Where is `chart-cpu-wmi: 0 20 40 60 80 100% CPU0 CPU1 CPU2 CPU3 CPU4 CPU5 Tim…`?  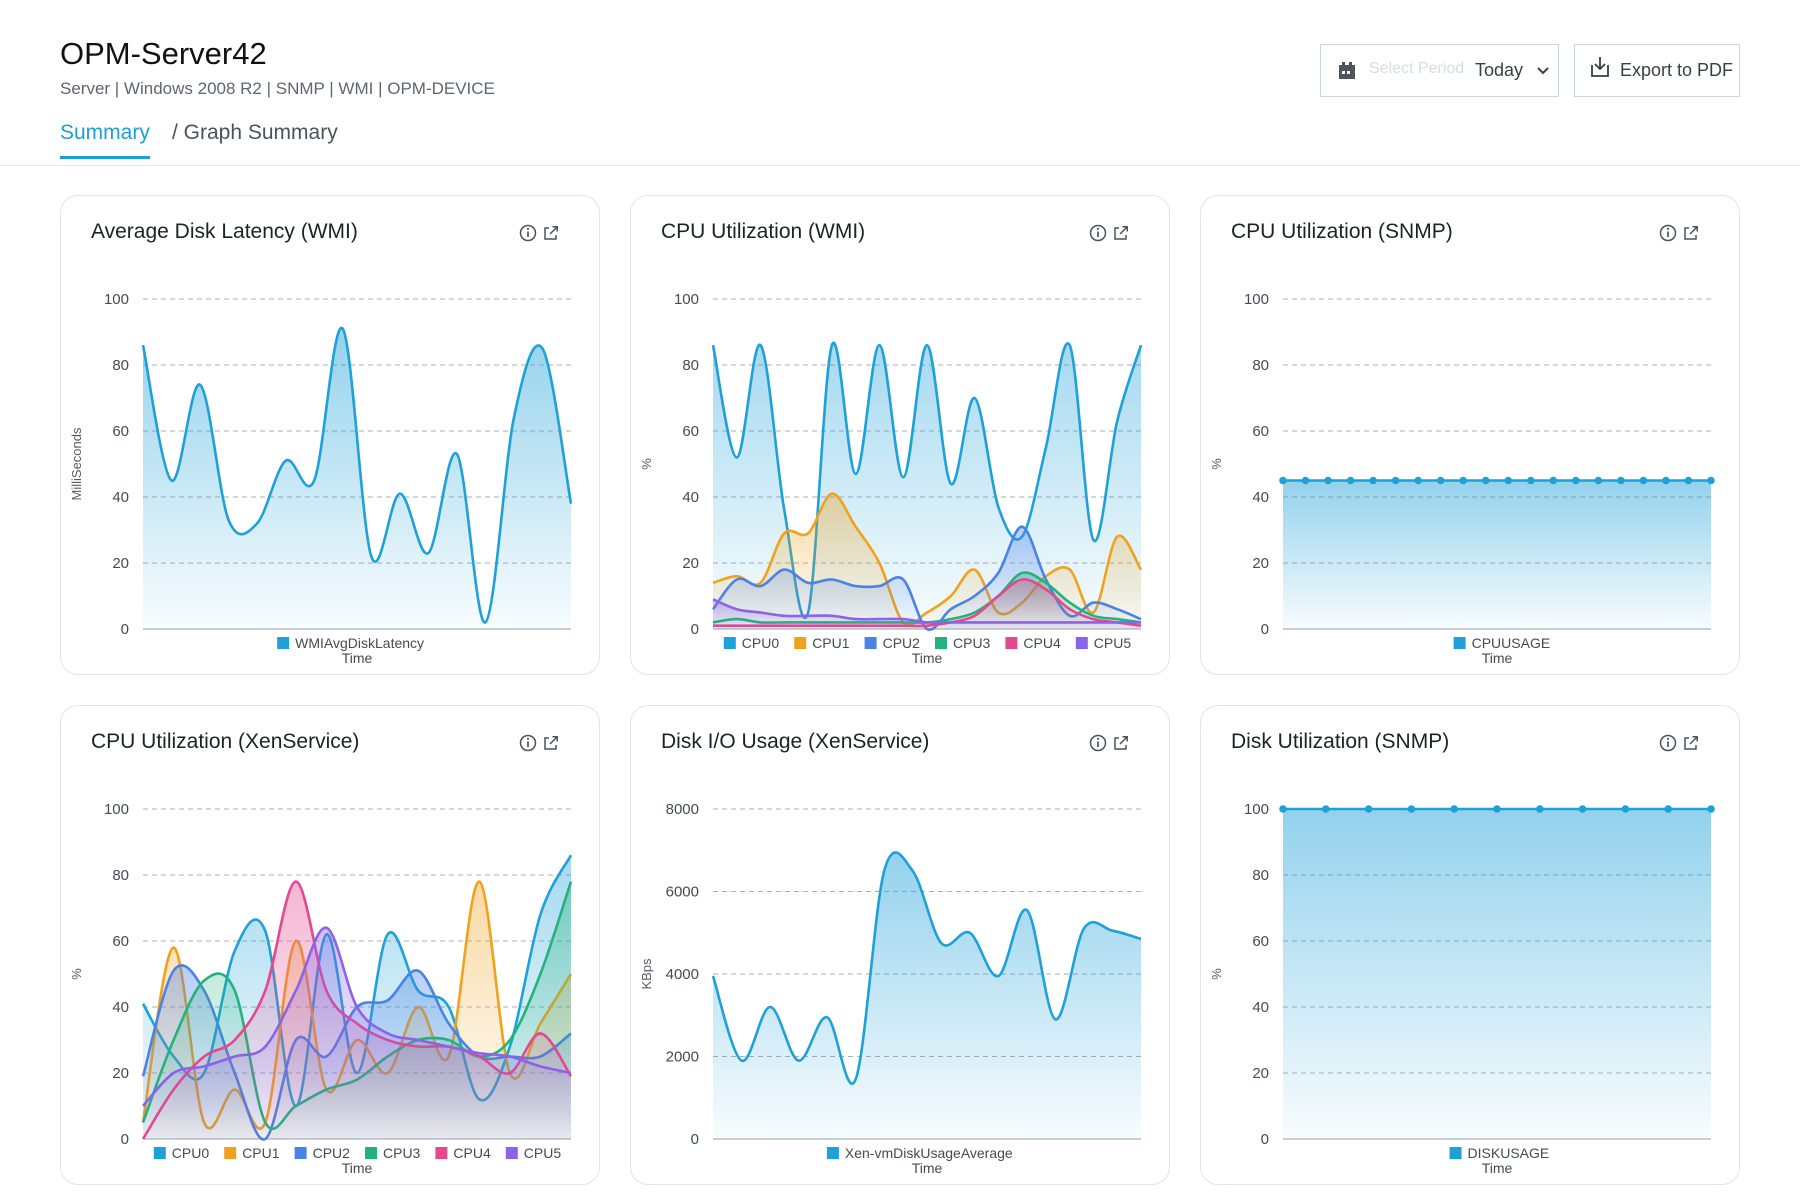 chart-cpu-wmi: 0 20 40 60 80 100% CPU0 CPU1 CPU2 CPU3 CPU4 CPU5 Tim… is located at coordinates (891, 478).